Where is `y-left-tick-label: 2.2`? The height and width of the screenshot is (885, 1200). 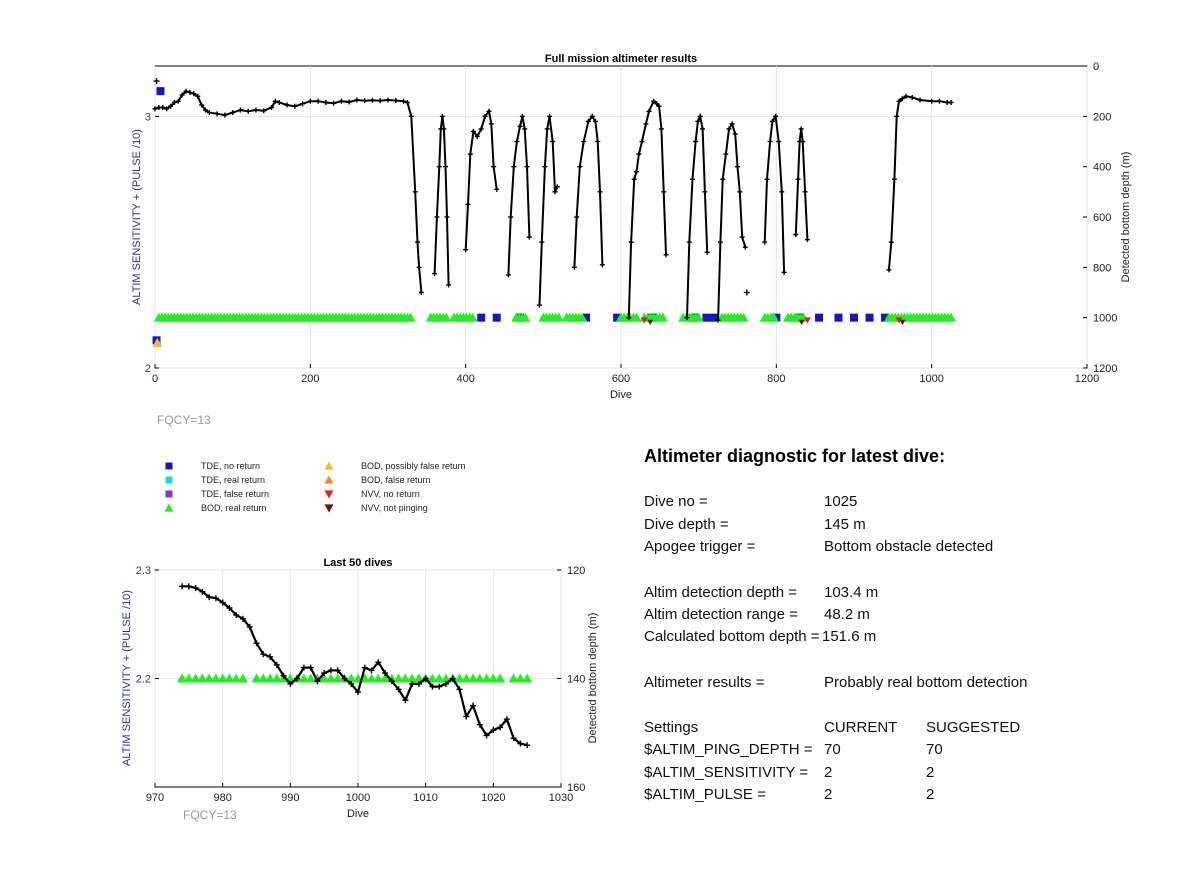
y-left-tick-label: 2.2 is located at coordinates (143, 680).